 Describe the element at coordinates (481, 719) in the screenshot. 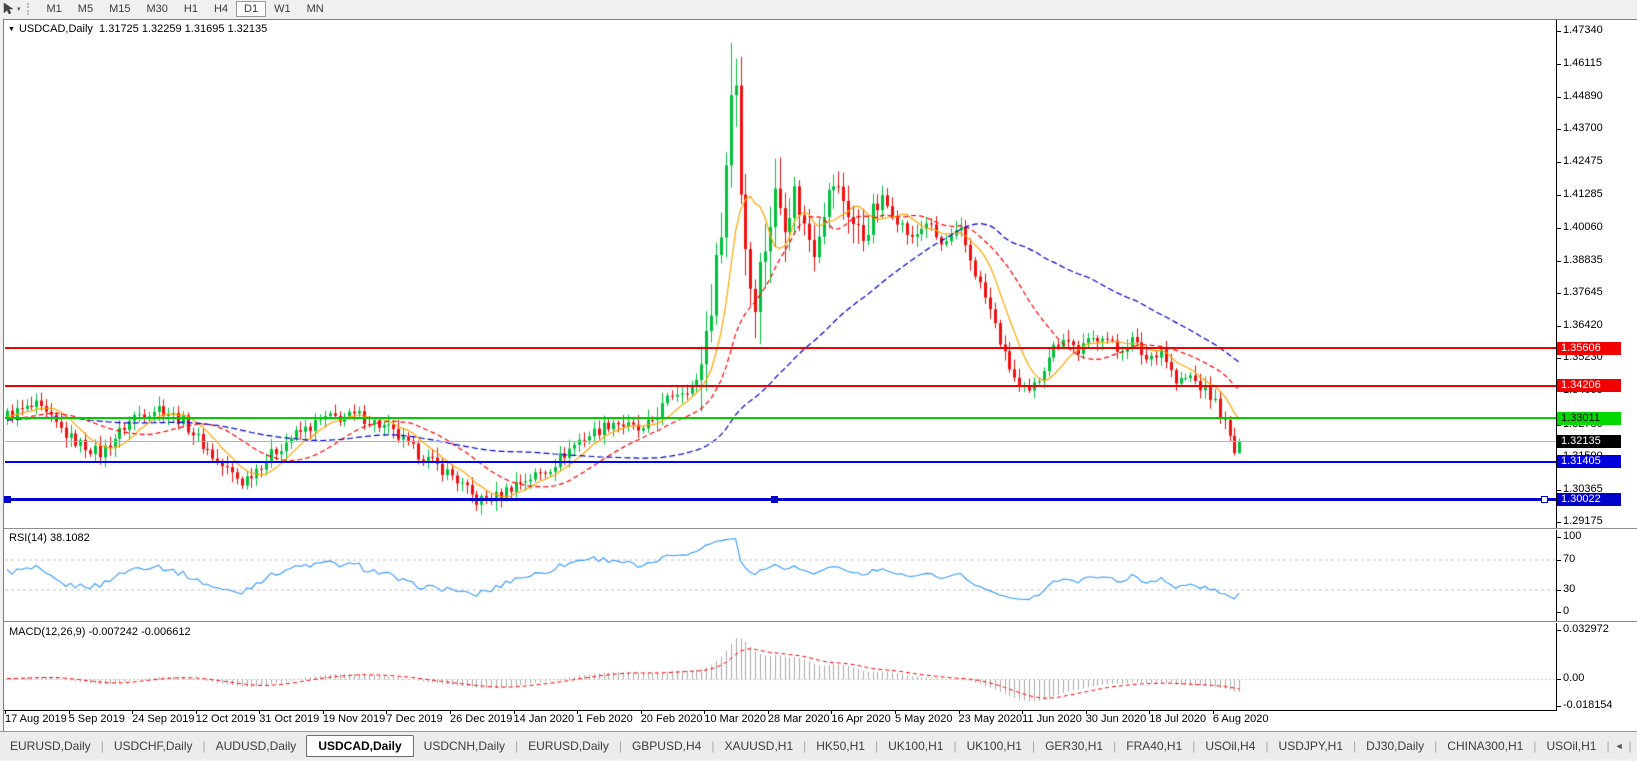

I see `date-axis-label: 26 Dec 2019` at that location.